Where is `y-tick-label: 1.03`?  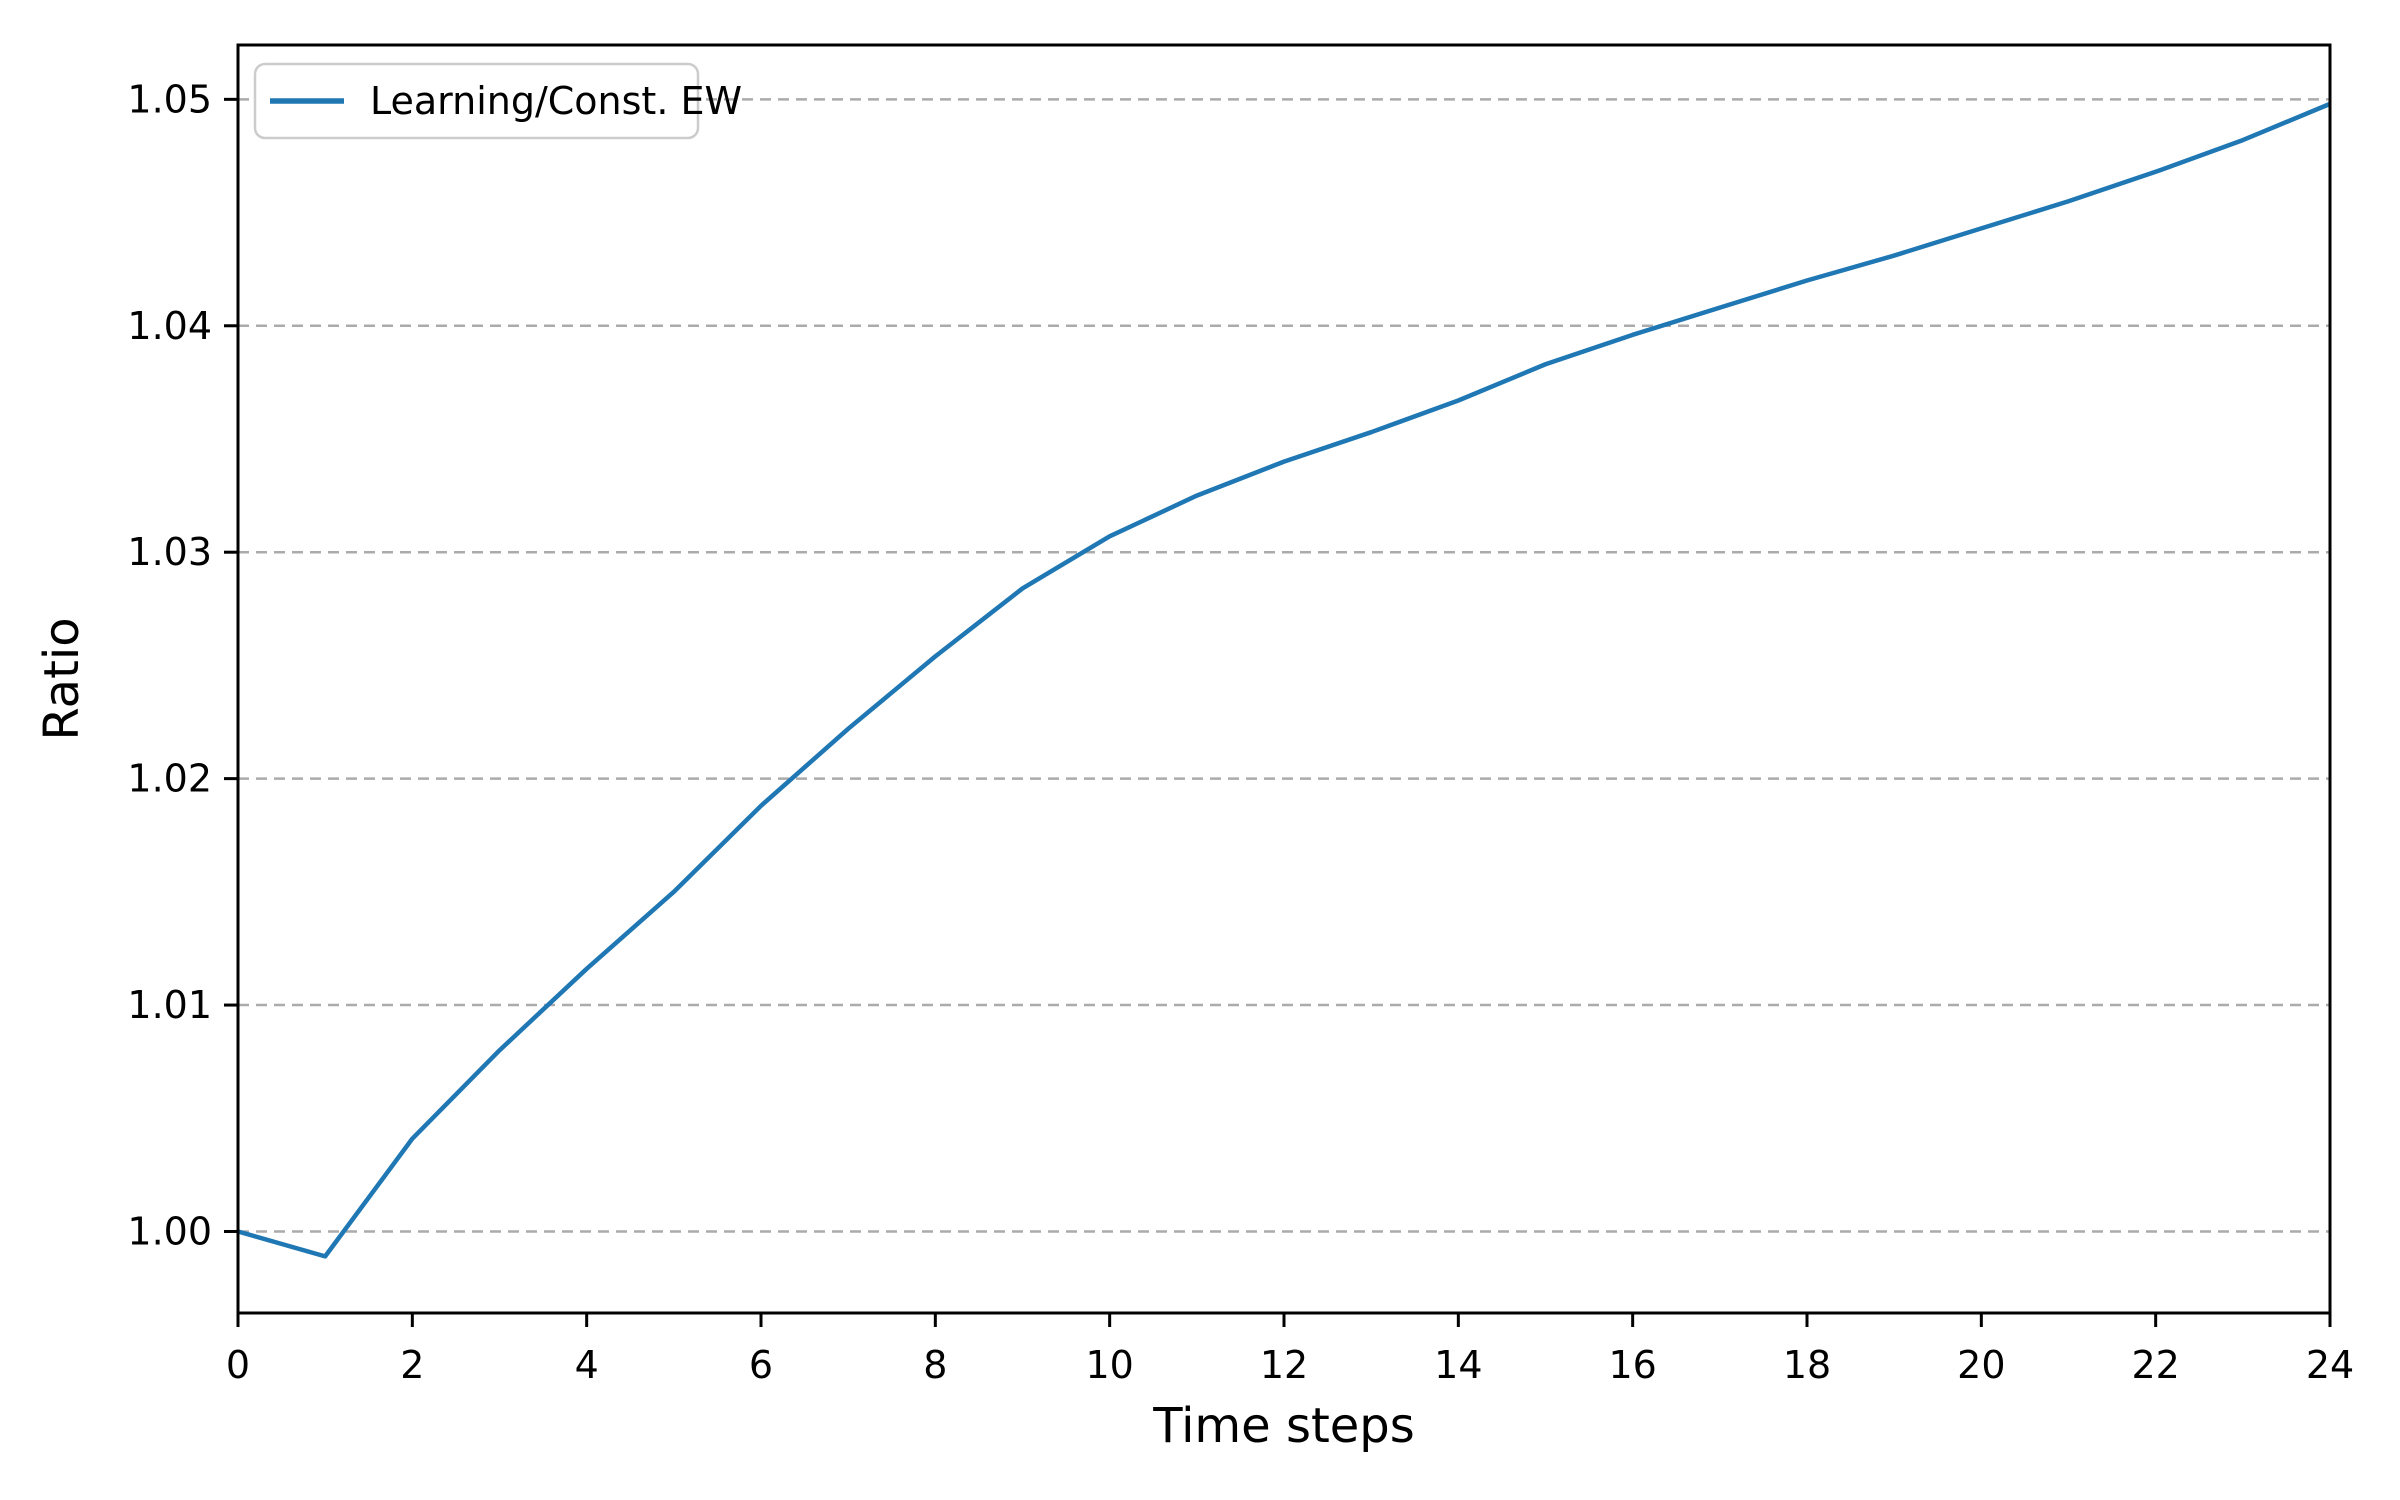
y-tick-label: 1.03 is located at coordinates (169, 552).